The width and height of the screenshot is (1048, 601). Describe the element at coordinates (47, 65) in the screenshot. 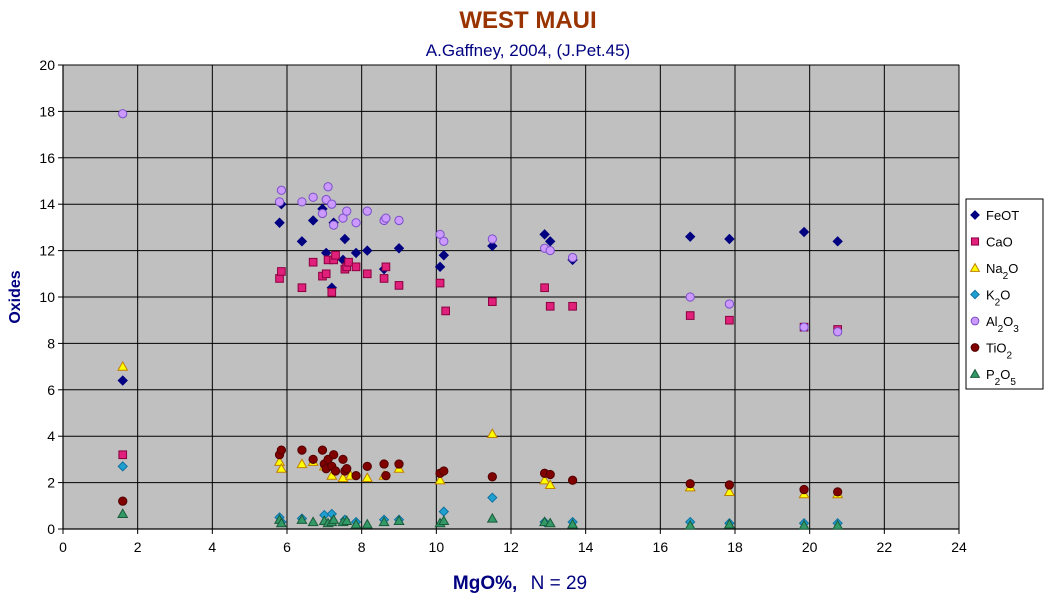

I see `y-tick-label: 20` at that location.